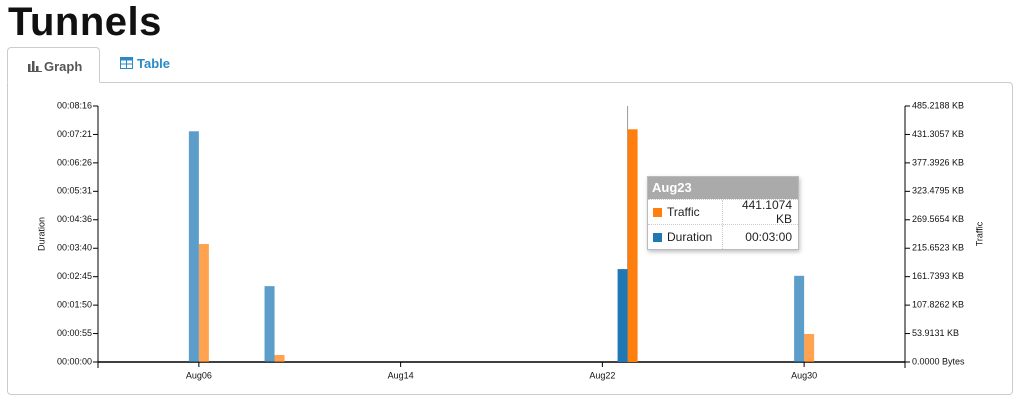  Describe the element at coordinates (766, 212) in the screenshot. I see `value-label: 441.1074 KB` at that location.